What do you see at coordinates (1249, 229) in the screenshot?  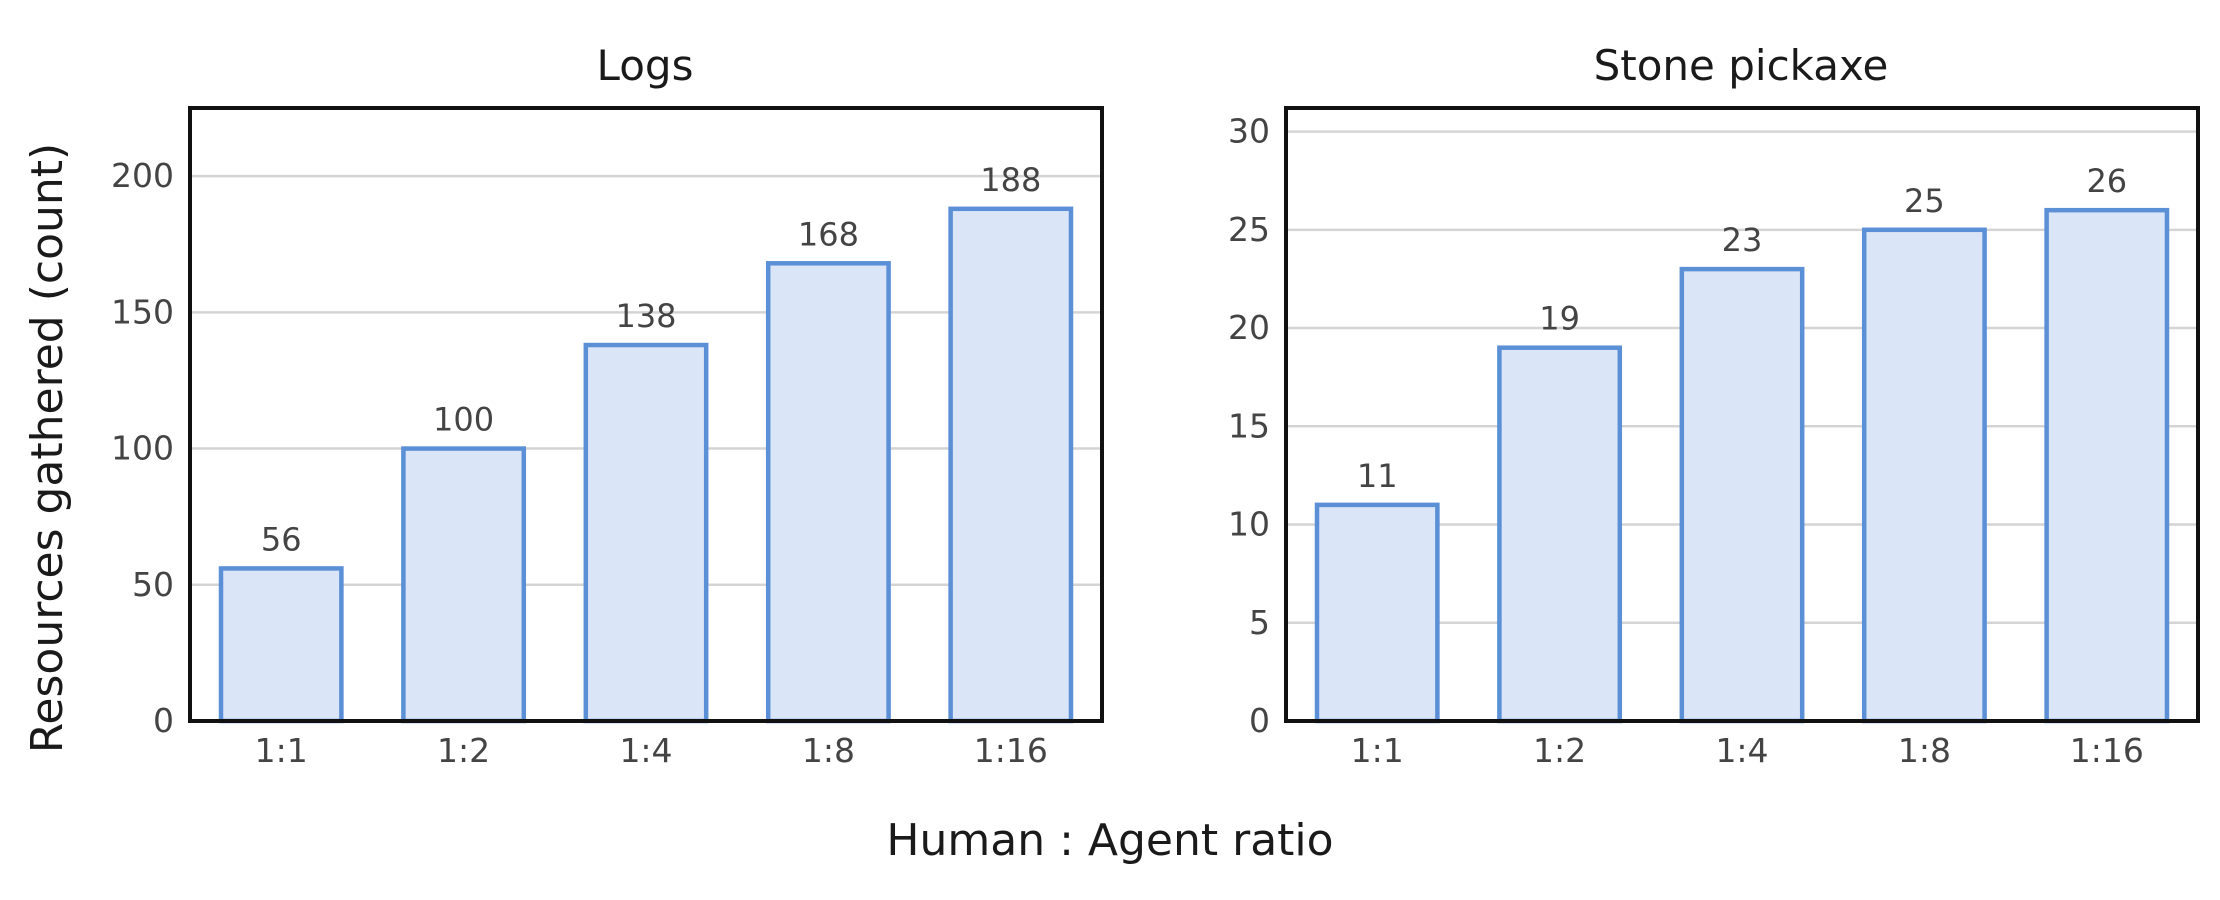 I see `y-tick-label: 25` at bounding box center [1249, 229].